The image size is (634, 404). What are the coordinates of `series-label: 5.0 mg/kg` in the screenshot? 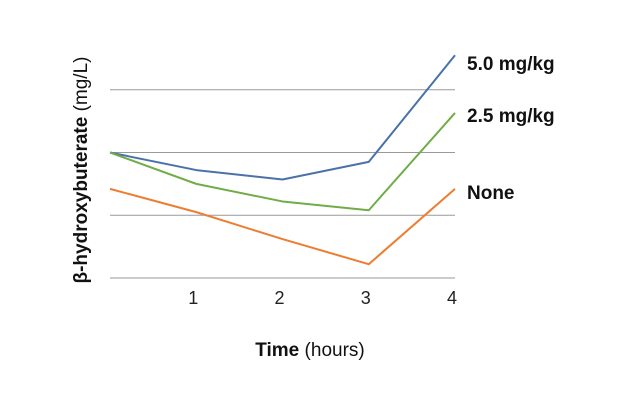 It's located at (511, 64).